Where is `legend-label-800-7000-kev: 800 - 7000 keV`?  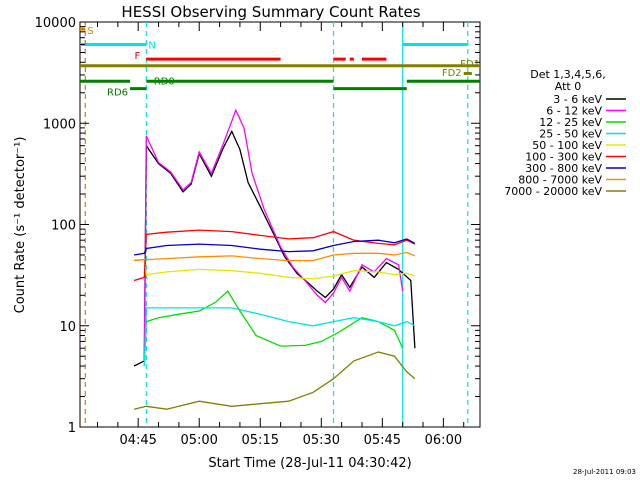 legend-label-800-7000-kev: 800 - 7000 keV is located at coordinates (560, 180).